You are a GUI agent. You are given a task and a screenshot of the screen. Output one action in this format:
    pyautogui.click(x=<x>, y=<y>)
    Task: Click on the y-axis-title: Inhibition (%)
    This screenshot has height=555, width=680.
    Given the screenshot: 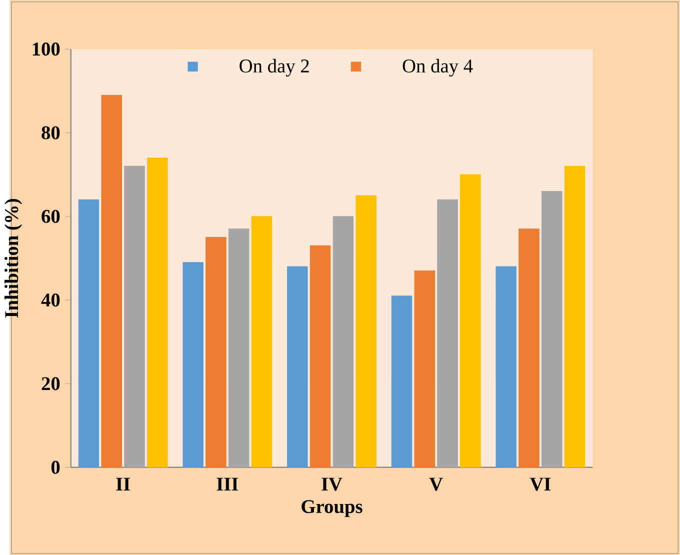 What is the action you would take?
    pyautogui.click(x=13, y=258)
    